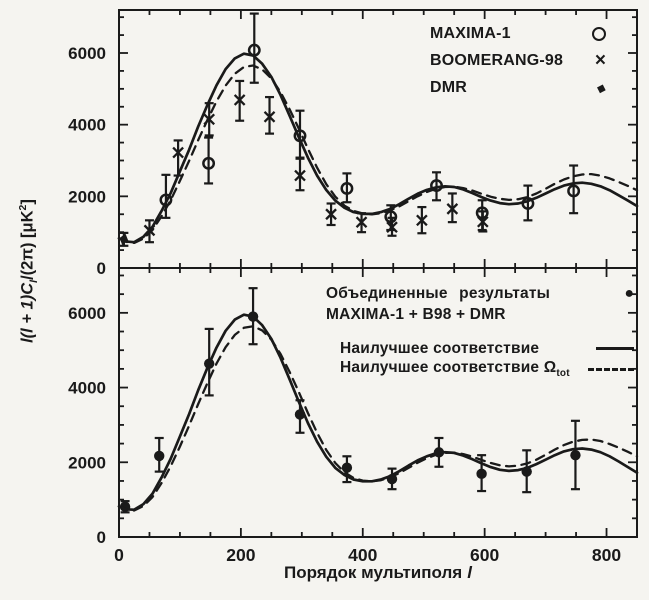 The image size is (649, 600). I want to click on y-axis-title: l(l + 1)Cl/(2π) [μK2], so click(28, 271).